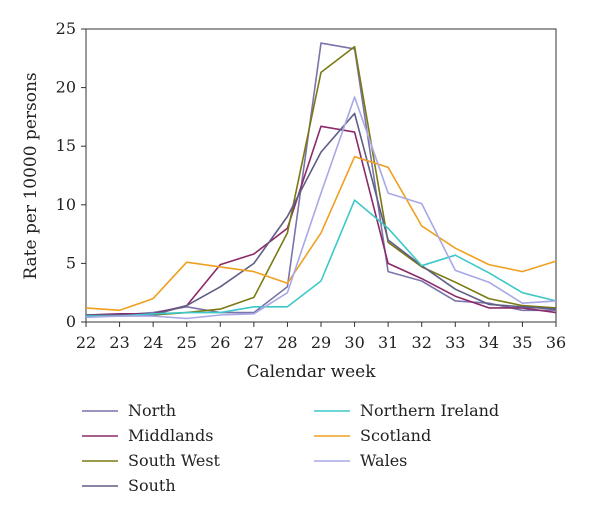  Describe the element at coordinates (170, 435) in the screenshot. I see `legend-label: Middlands` at that location.